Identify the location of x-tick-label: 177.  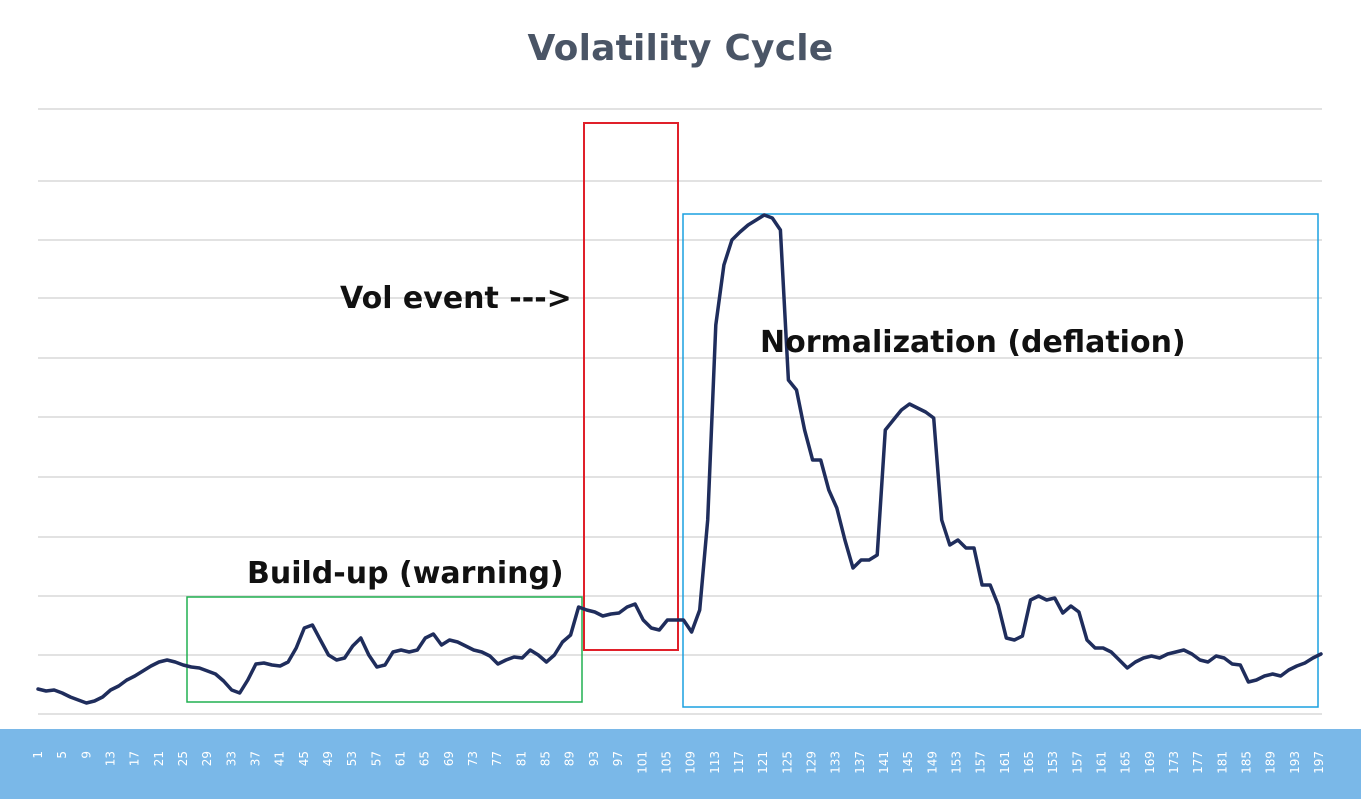
(1198, 762).